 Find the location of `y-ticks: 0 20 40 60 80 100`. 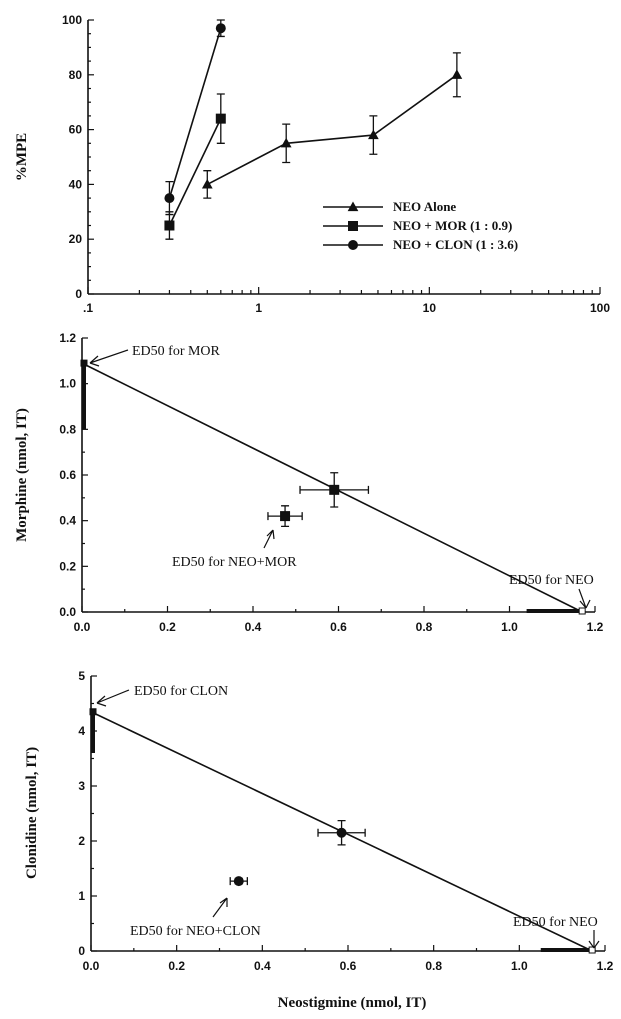

y-ticks: 0 20 40 60 80 100 is located at coordinates (78, 157).